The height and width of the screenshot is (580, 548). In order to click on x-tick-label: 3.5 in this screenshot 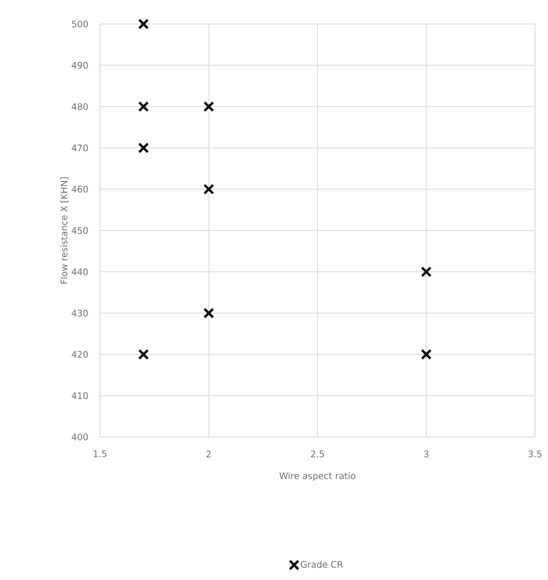, I will do `click(535, 454)`.